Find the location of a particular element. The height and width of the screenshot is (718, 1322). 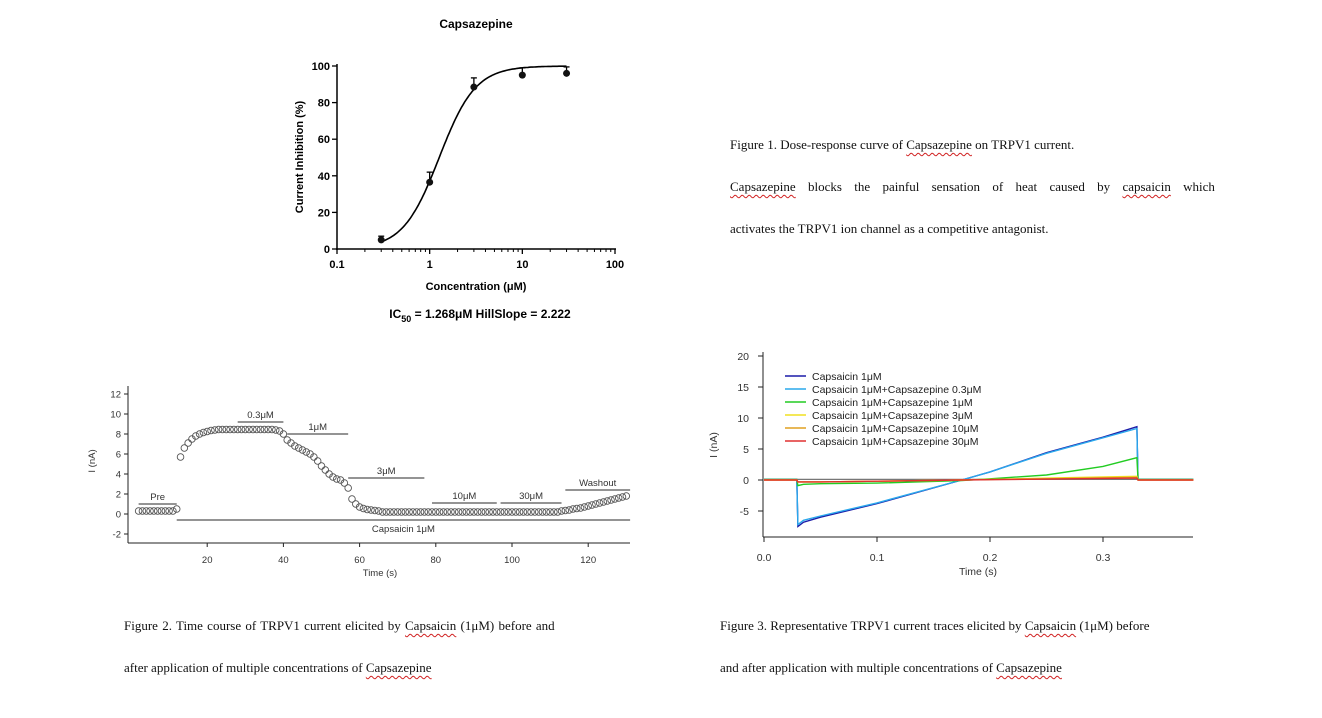

legend-label: Capsaicin 1μM+Capsazepine 3μM is located at coordinates (892, 416).